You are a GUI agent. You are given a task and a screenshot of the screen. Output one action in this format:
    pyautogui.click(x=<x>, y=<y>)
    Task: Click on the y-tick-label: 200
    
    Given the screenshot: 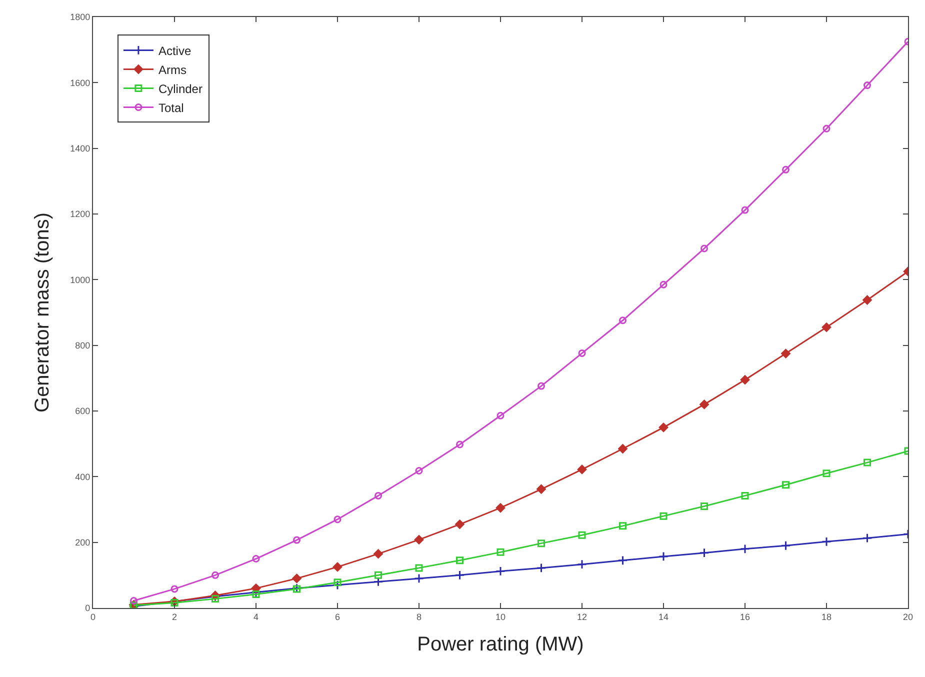 What is the action you would take?
    pyautogui.click(x=82, y=542)
    